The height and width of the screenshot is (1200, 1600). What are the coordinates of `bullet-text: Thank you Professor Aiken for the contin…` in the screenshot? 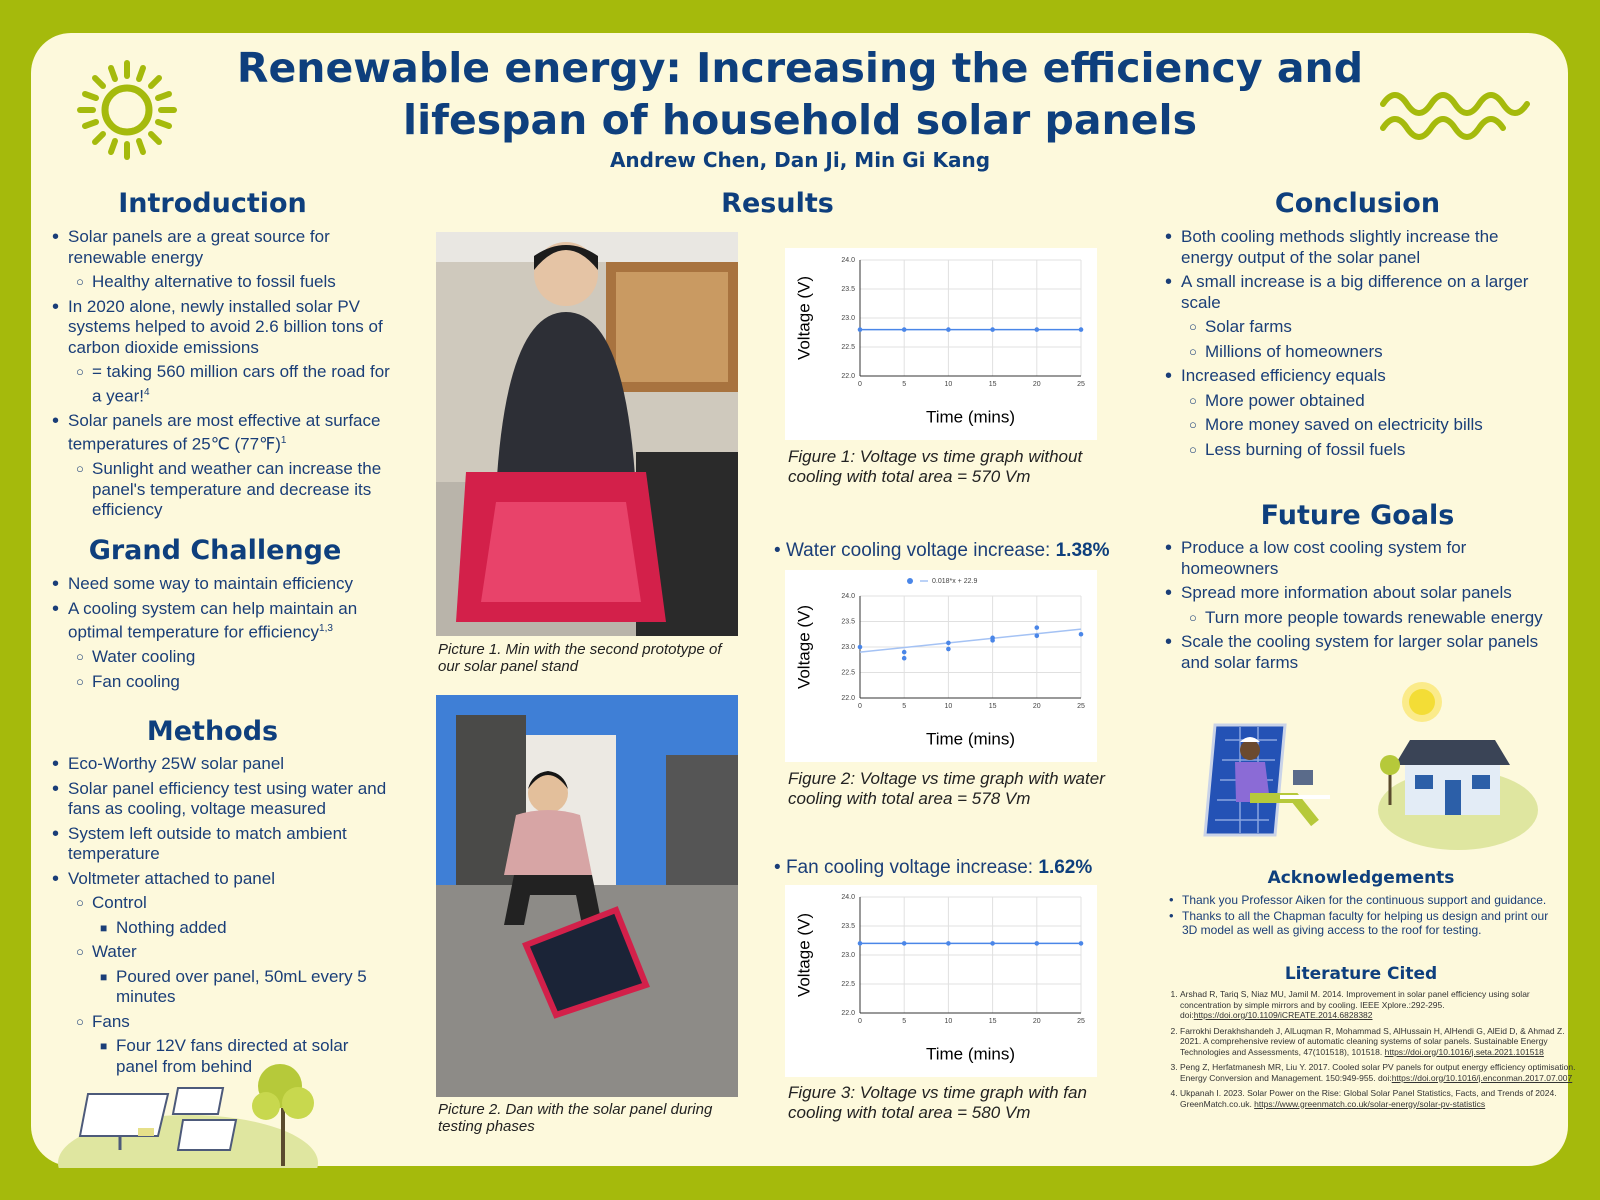 It's located at (1364, 900).